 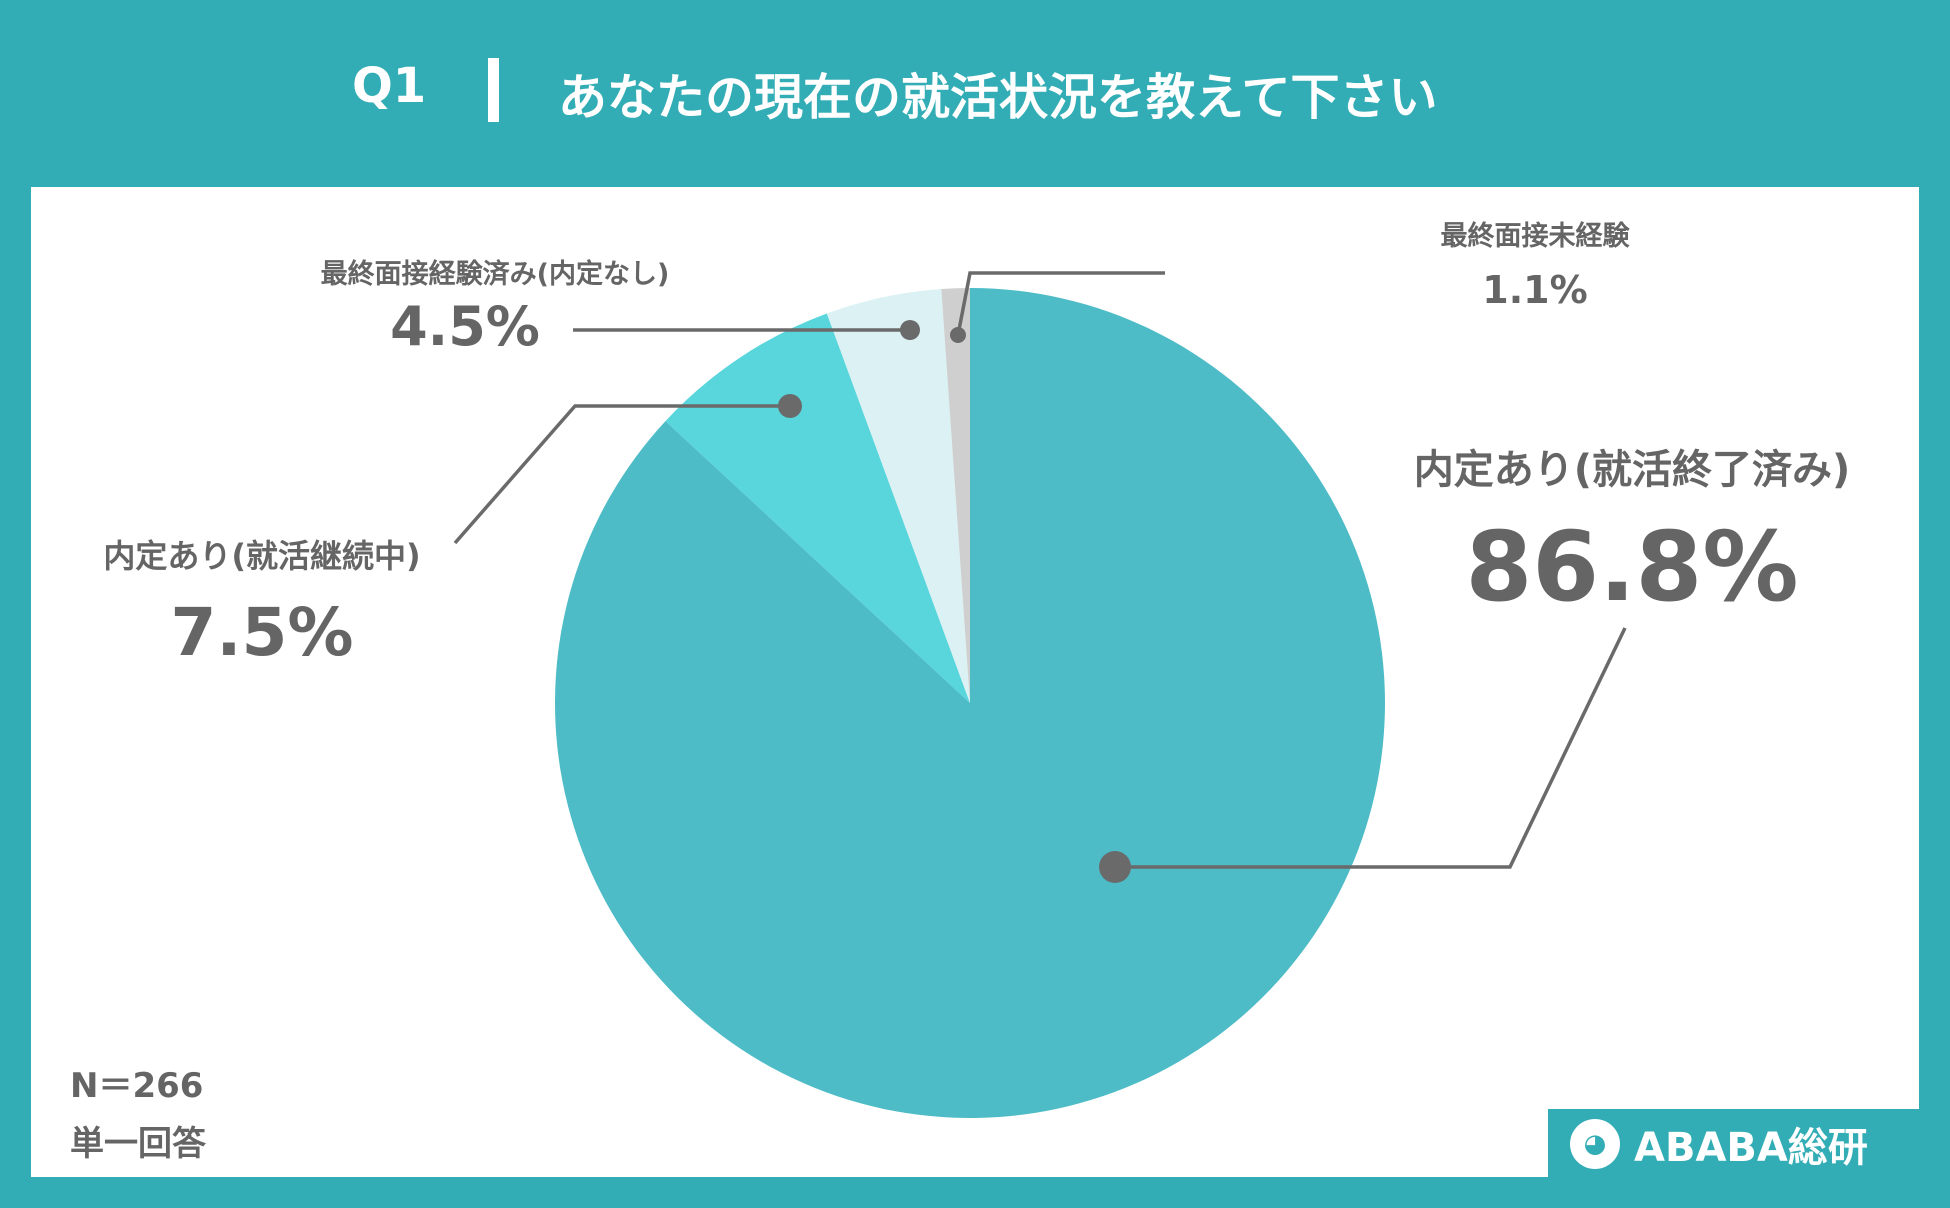 I want to click on brand-logo: ◕ ABABA総研, so click(x=1734, y=1144).